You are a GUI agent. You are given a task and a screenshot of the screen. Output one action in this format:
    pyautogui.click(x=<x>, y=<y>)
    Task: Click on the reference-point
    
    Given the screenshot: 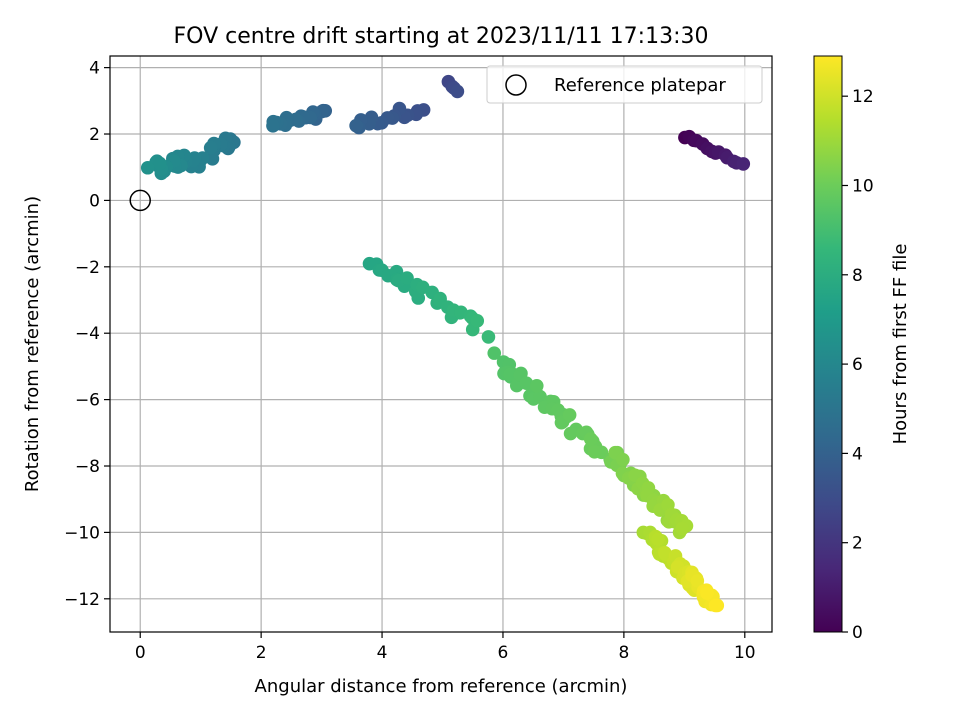 What is the action you would take?
    pyautogui.click(x=140, y=200)
    